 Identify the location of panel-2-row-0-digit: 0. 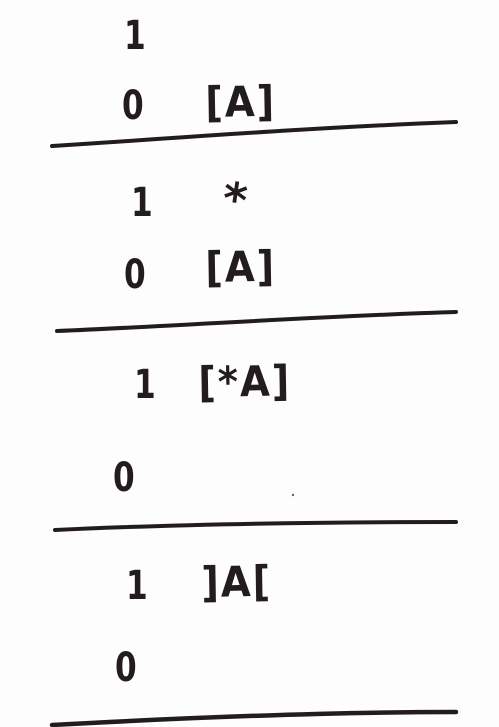
(135, 275).